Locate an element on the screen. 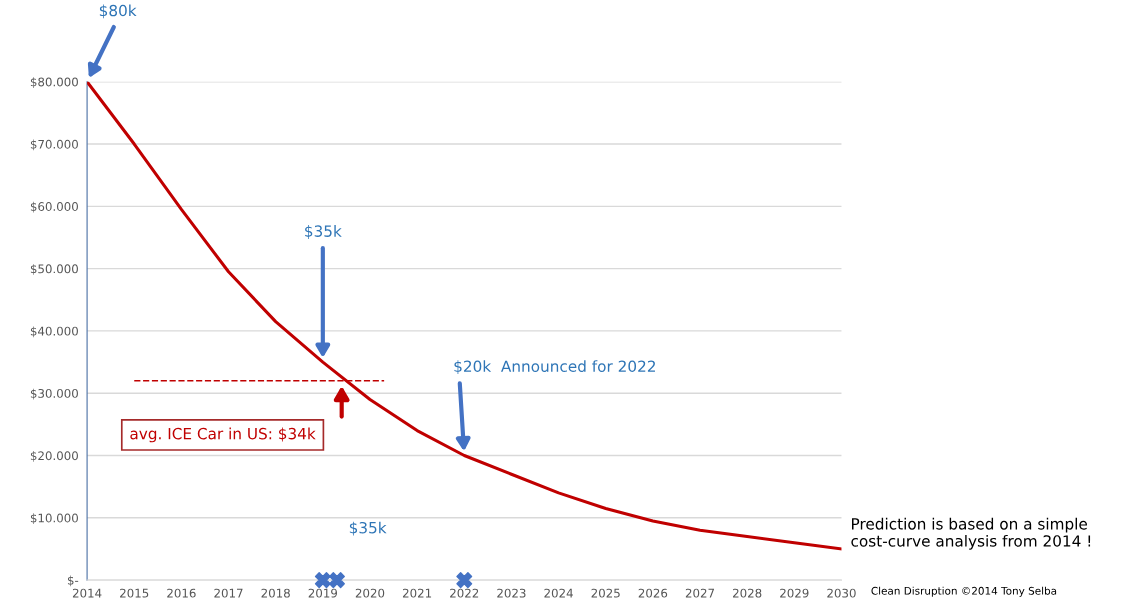 The width and height of the screenshot is (1131, 610). x-tick-label: 2028 is located at coordinates (747, 593).